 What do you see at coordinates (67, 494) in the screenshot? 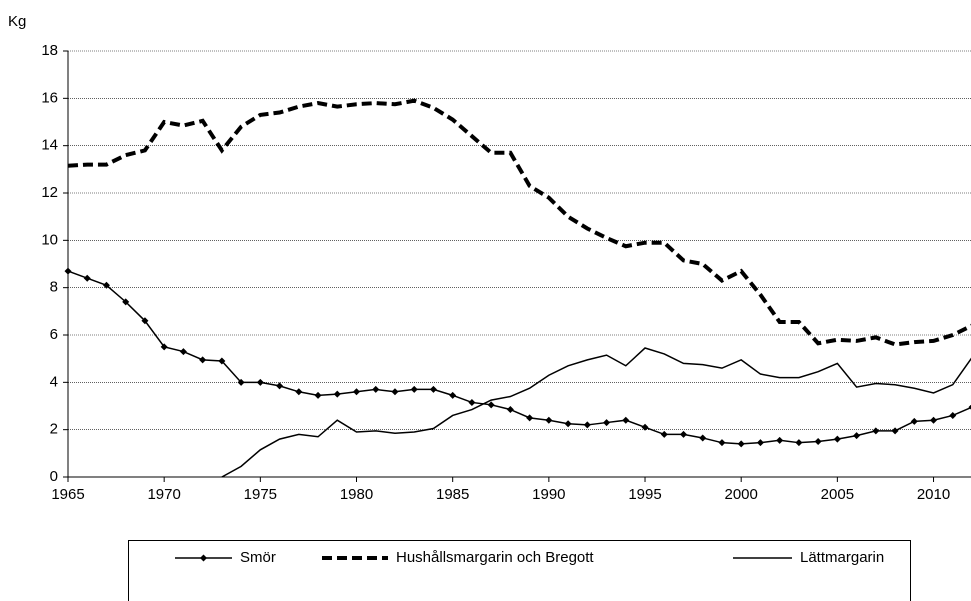
I see `x-tick-label: 1965` at bounding box center [67, 494].